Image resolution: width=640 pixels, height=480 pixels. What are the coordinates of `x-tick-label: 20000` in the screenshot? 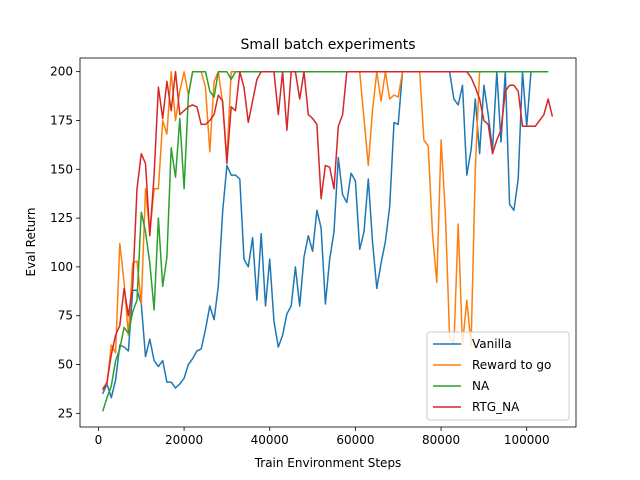 It's located at (184, 440).